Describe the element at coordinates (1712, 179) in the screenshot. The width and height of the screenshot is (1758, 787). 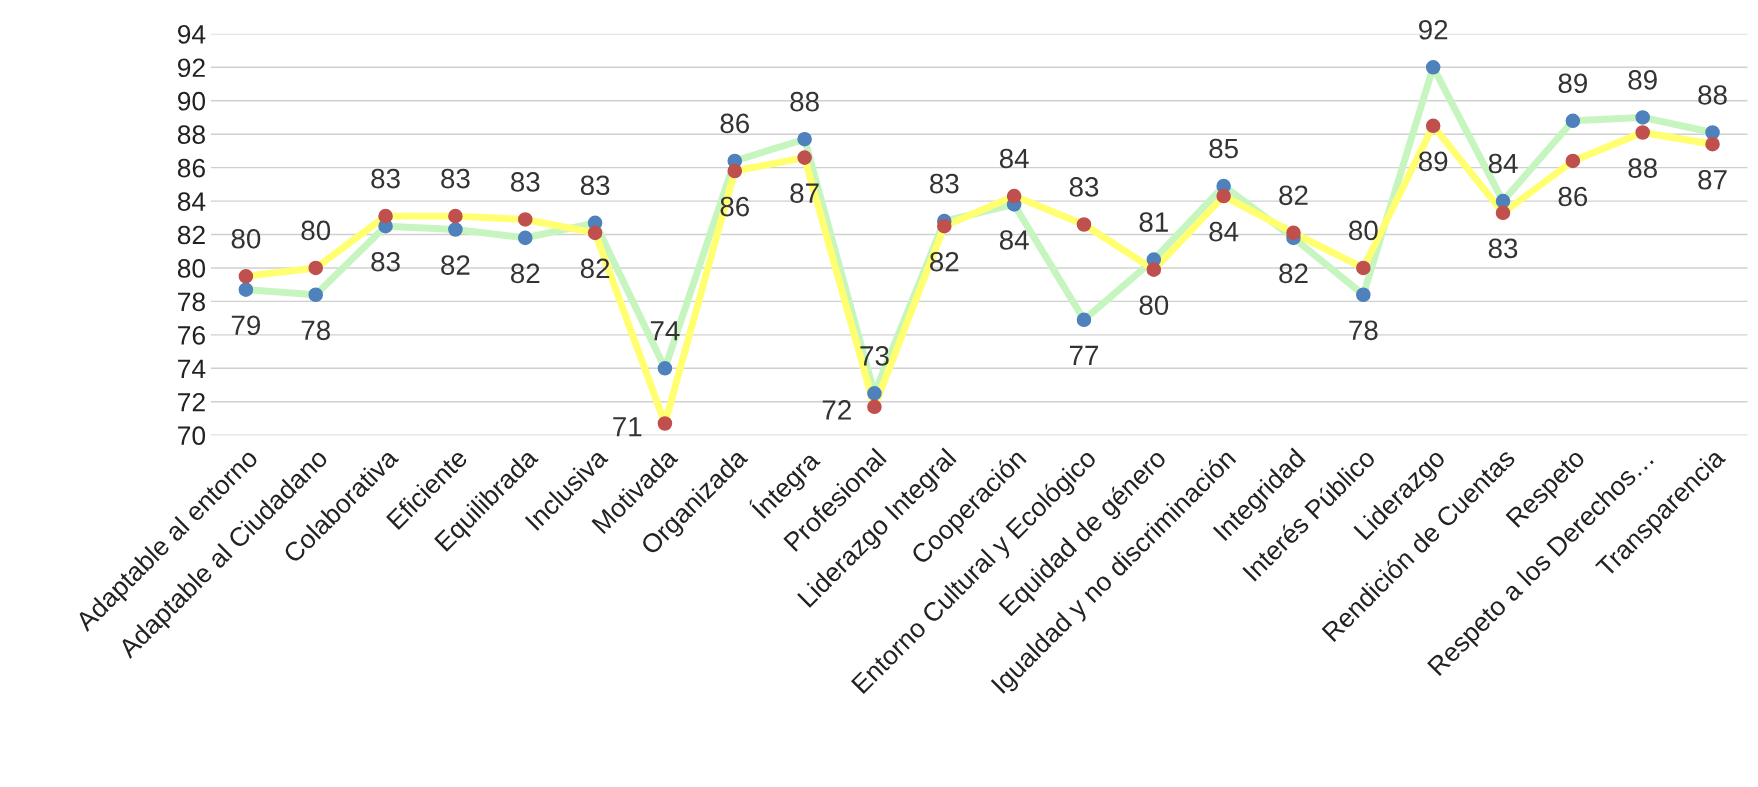
I see `data-label: 87` at that location.